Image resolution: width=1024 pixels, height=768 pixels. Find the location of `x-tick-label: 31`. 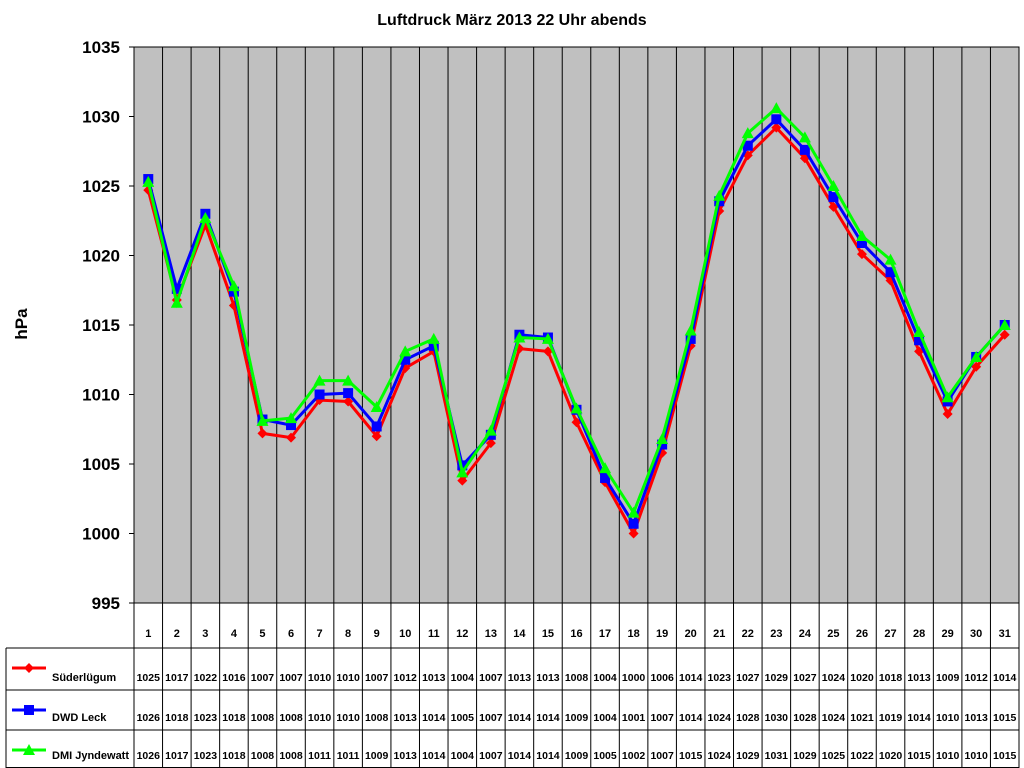

x-tick-label: 31 is located at coordinates (1005, 634).